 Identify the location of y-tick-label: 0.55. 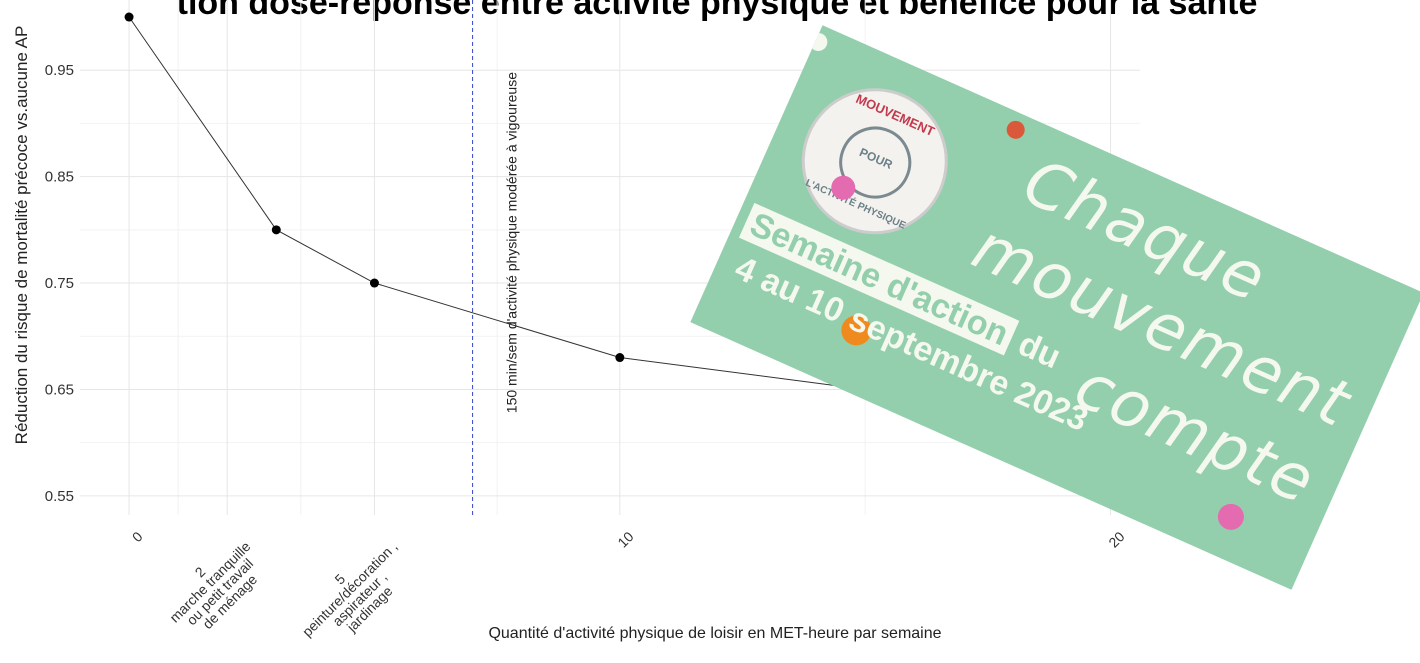
(59, 496).